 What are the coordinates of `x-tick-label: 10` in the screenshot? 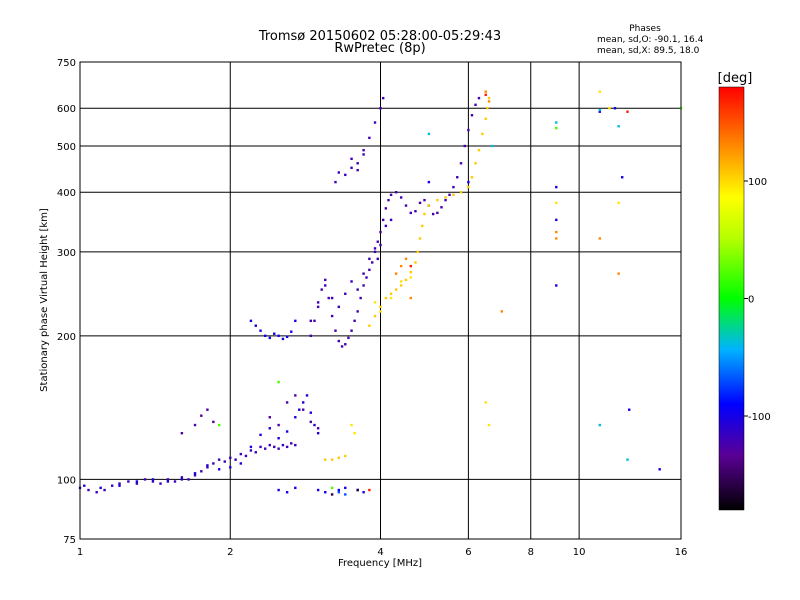 It's located at (579, 552).